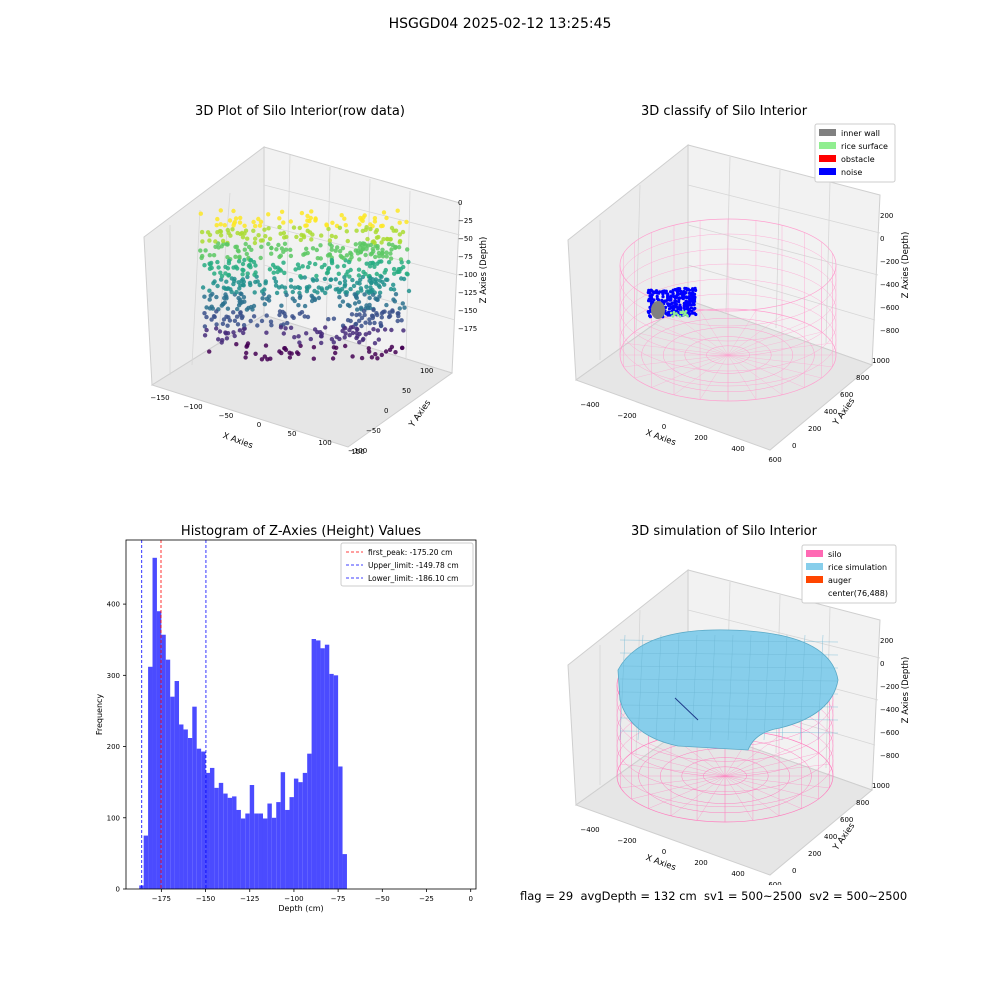  Describe the element at coordinates (830, 412) in the screenshot. I see `y-tick-label: 400` at that location.